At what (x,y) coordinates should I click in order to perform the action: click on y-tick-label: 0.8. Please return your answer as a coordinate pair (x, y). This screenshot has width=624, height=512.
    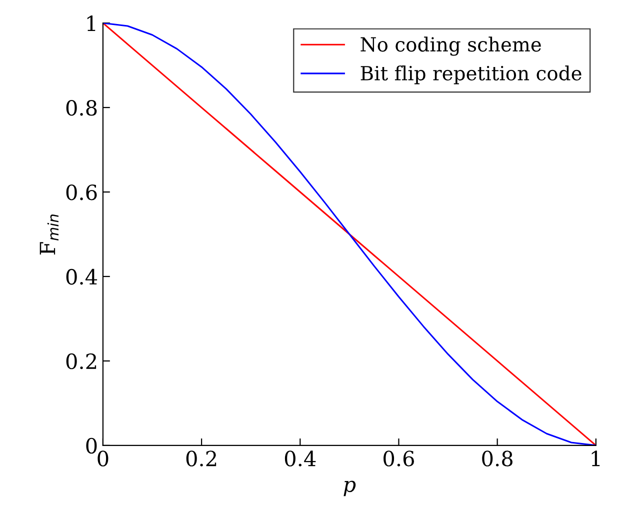
    Looking at the image, I should click on (81, 108).